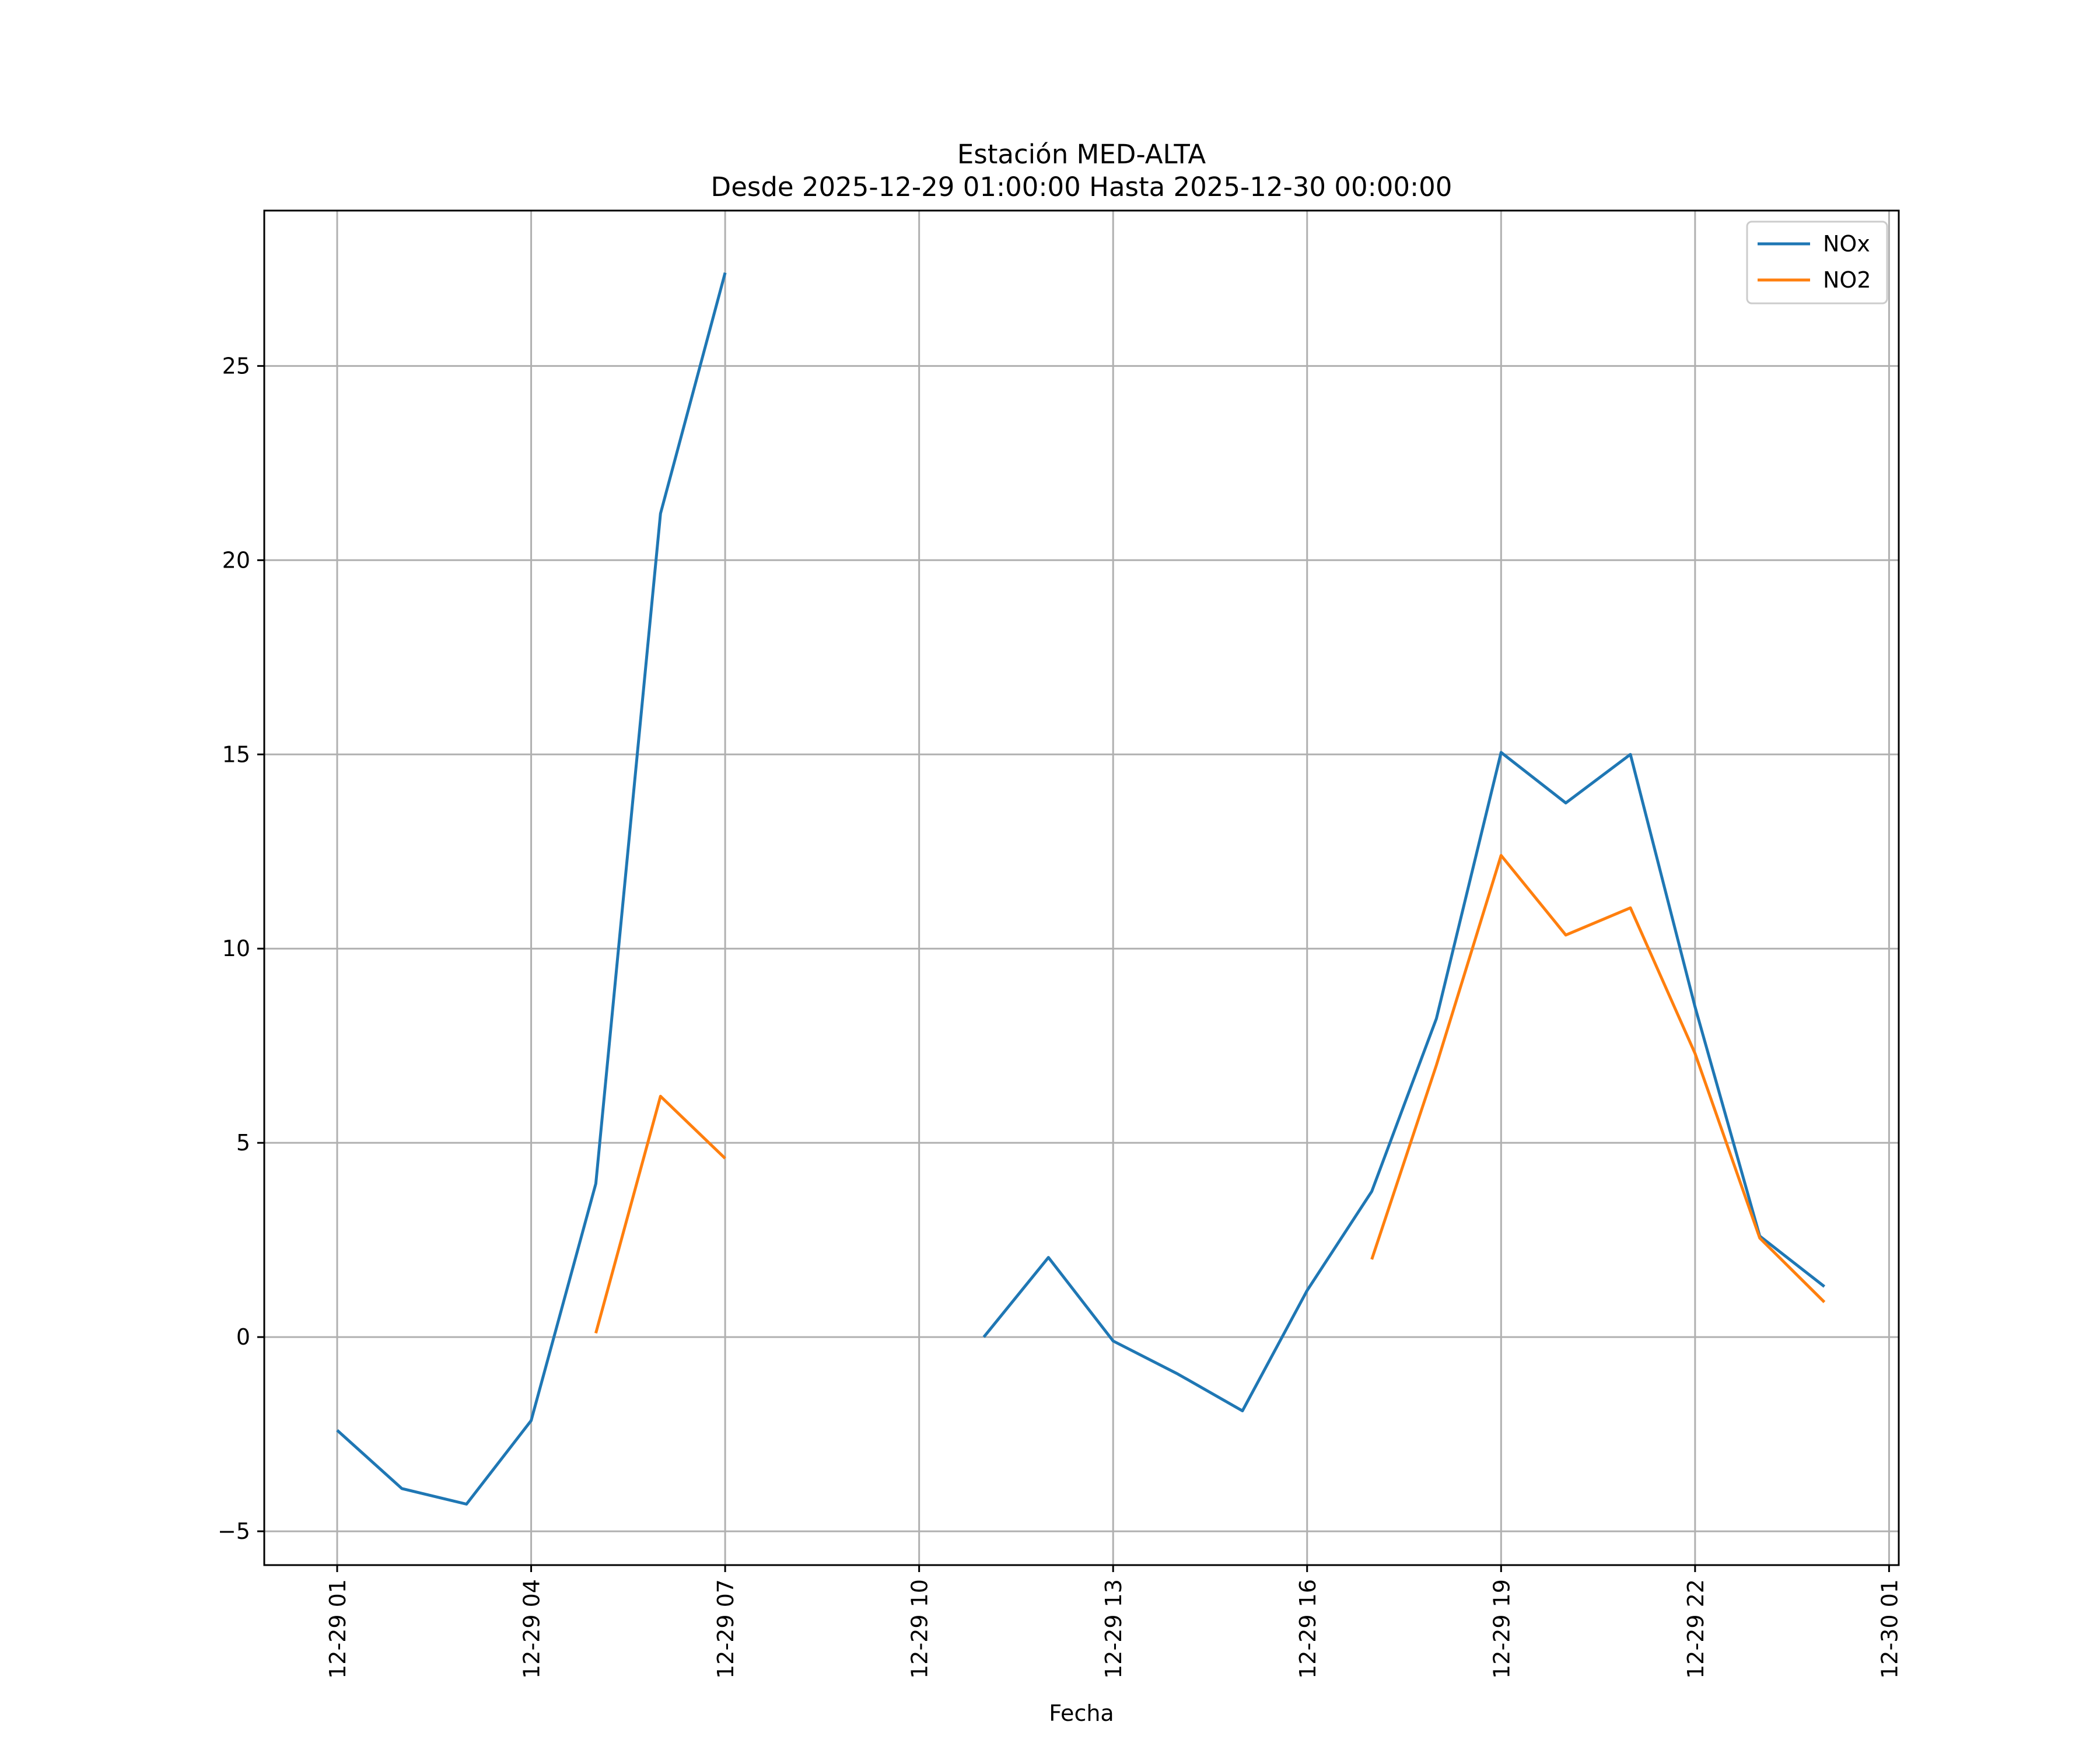 The image size is (2100, 1750). Describe the element at coordinates (725, 1629) in the screenshot. I see `x-tick-label: 12-29 07` at that location.